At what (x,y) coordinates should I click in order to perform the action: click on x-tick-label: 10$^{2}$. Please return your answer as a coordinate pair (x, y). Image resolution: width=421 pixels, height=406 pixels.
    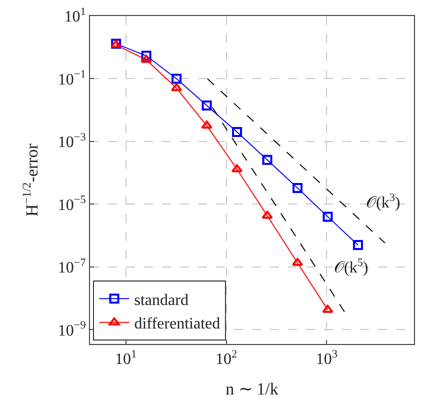
    Looking at the image, I should click on (226, 358).